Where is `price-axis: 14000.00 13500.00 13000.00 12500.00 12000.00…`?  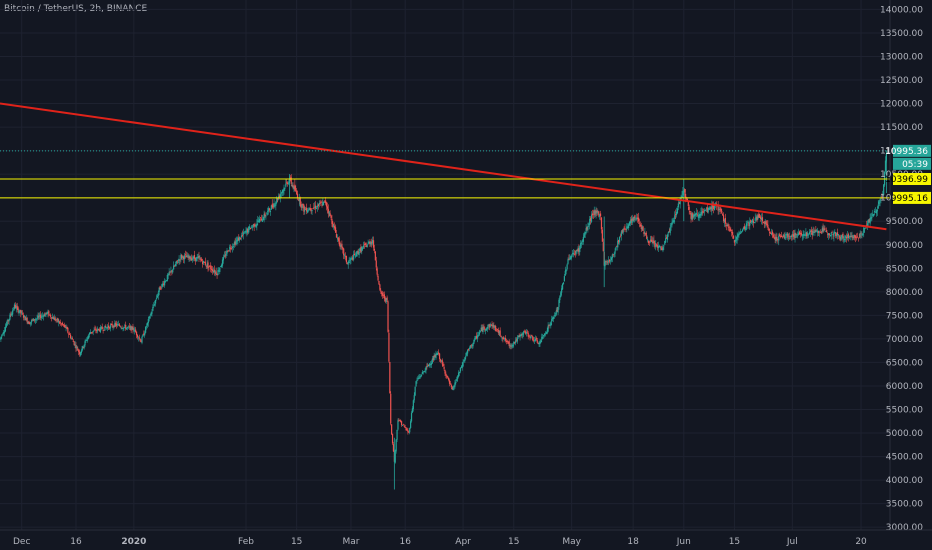 price-axis: 14000.00 13500.00 13000.00 12500.00 12000.00… is located at coordinates (906, 275).